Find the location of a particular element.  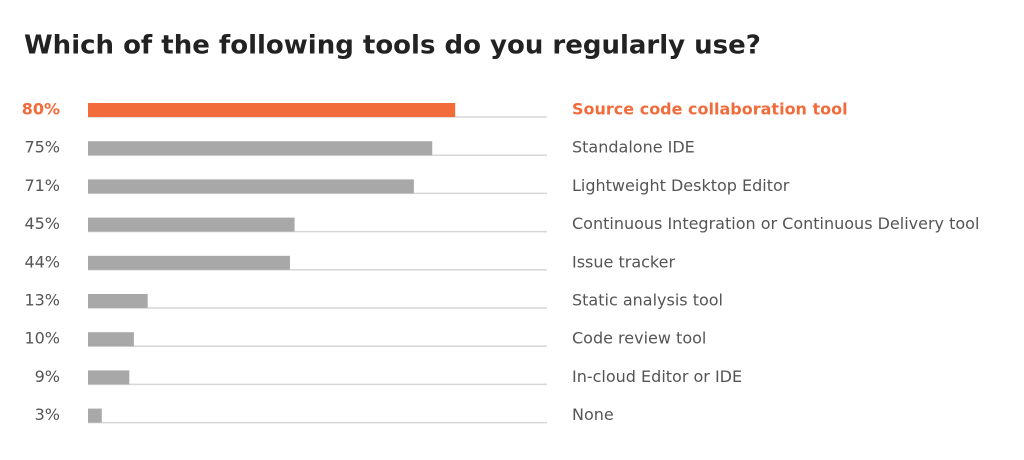

category-label: Static analysis tool is located at coordinates (647, 300).